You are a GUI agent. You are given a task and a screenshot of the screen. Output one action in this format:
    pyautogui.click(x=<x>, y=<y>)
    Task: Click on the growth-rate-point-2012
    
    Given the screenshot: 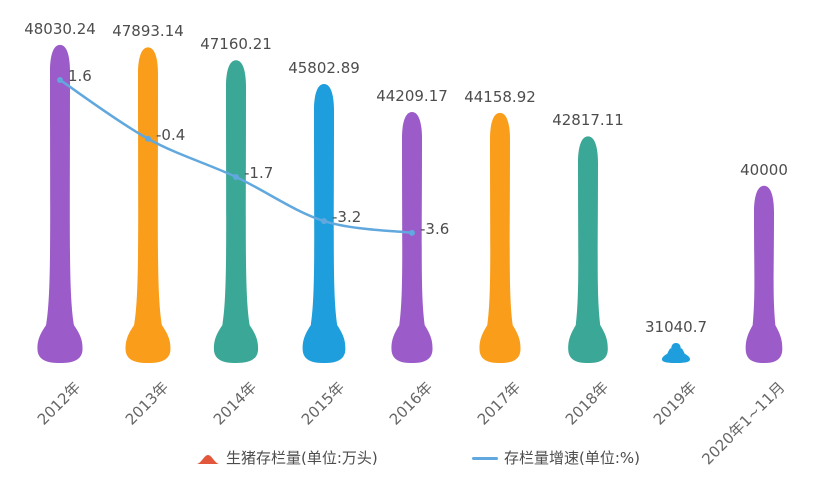 What is the action you would take?
    pyautogui.click(x=60, y=79)
    